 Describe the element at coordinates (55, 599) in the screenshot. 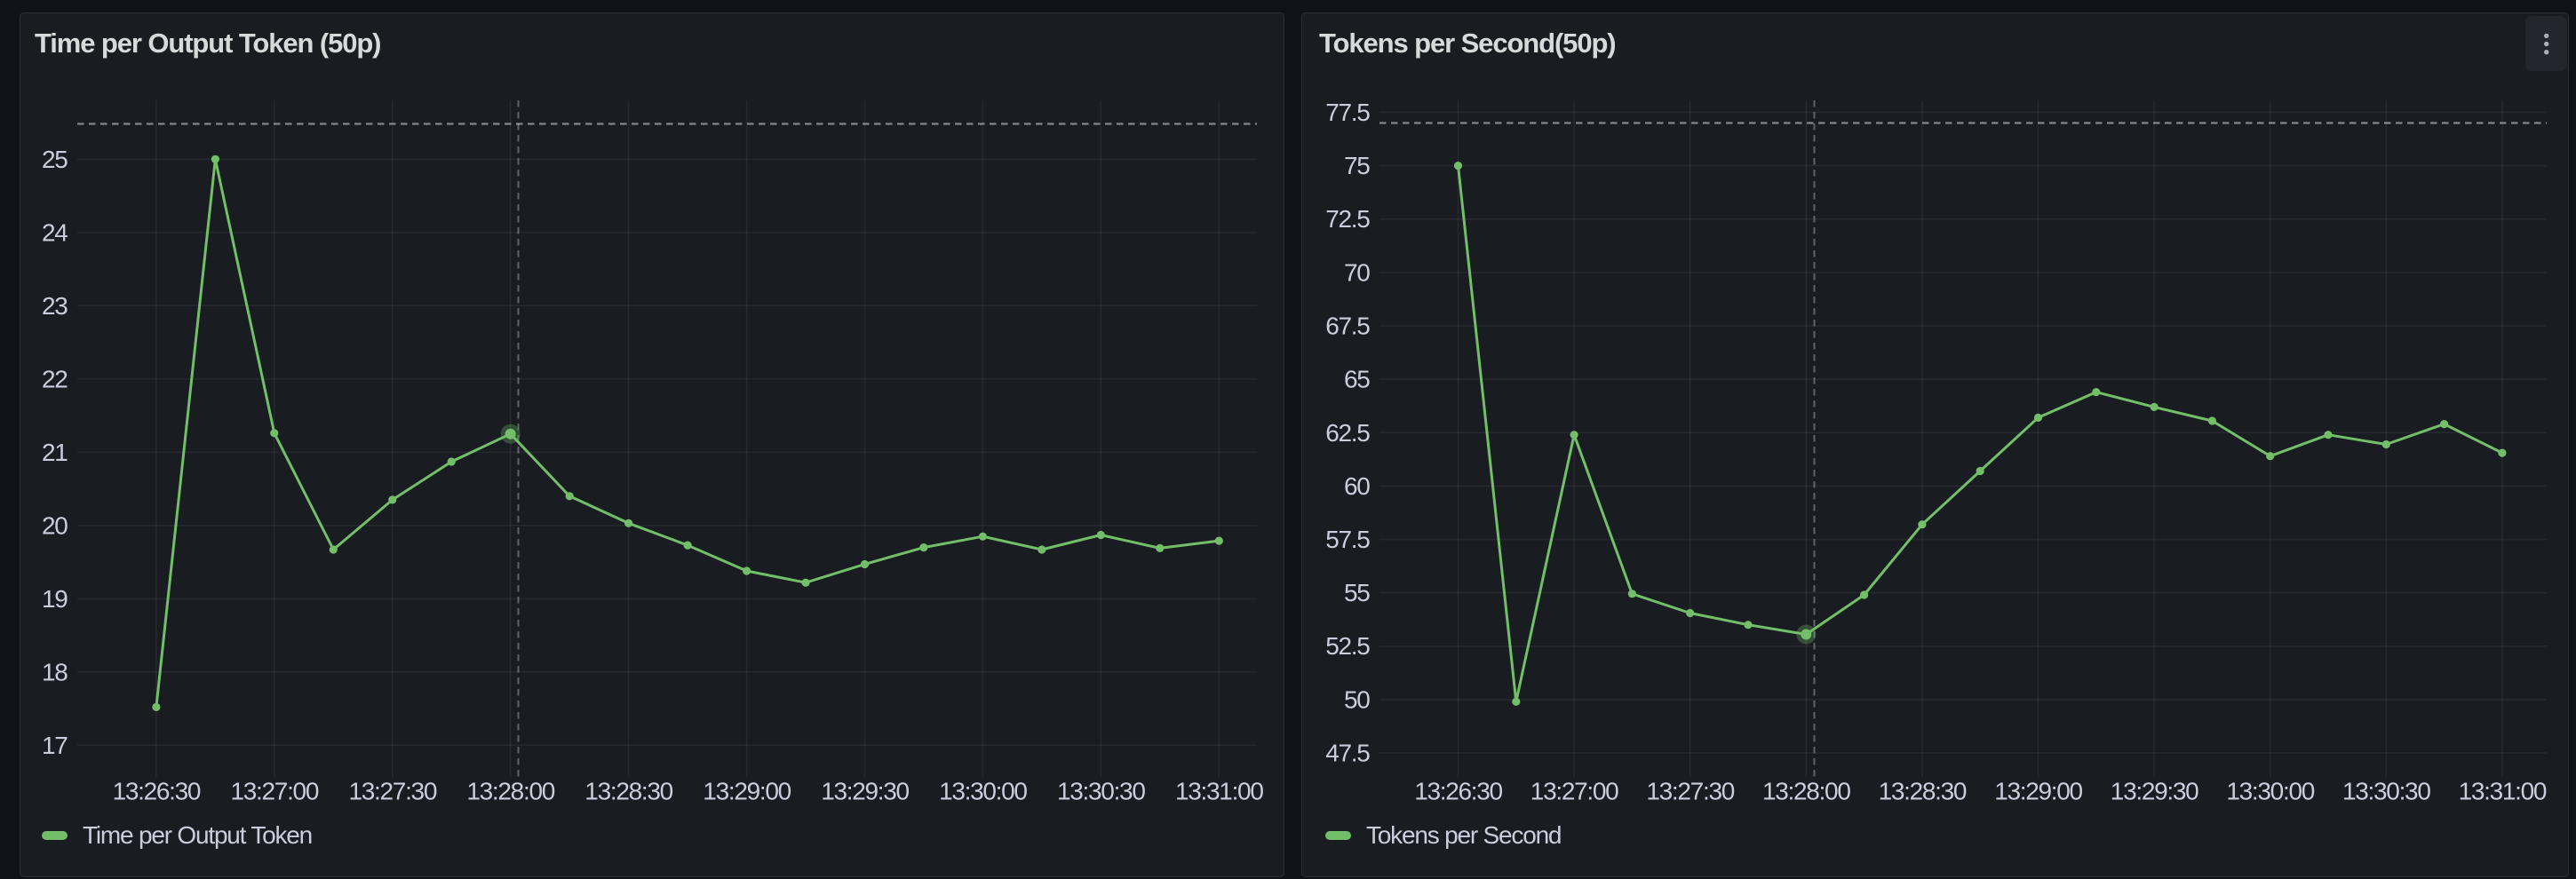

I see `svg-text: 19` at that location.